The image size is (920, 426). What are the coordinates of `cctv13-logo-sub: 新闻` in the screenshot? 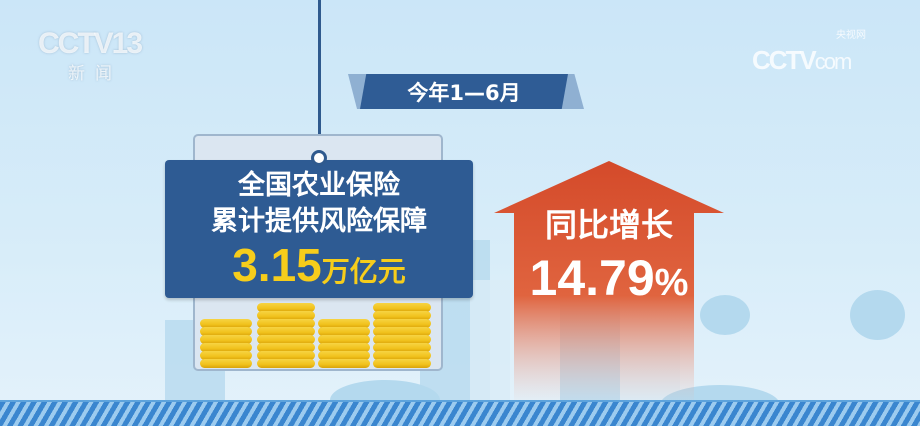 It's located at (95, 74).